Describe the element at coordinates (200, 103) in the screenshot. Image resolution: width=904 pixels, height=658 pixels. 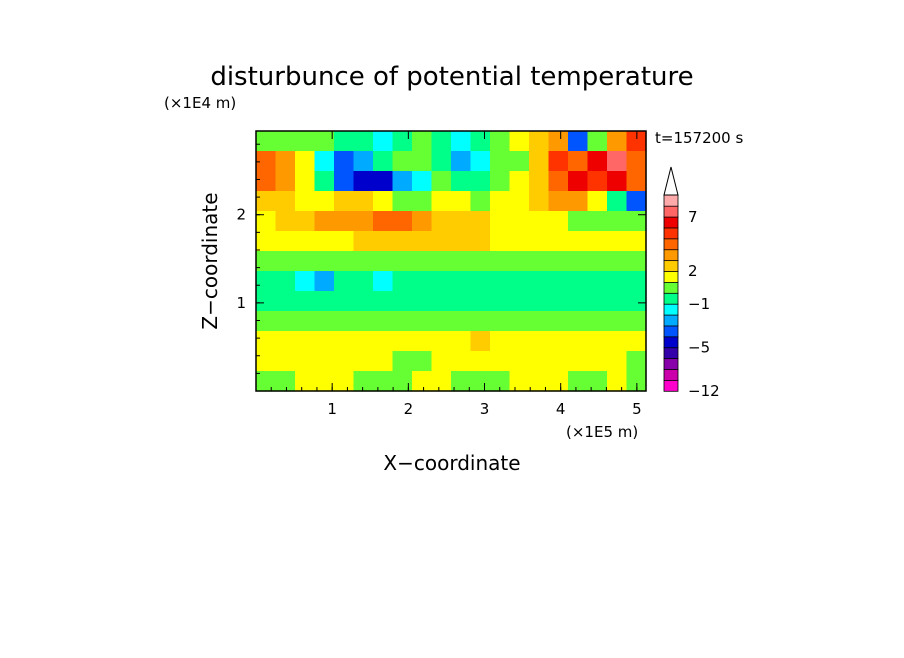
I see `y-axis-scale-note: (×1E4 m)` at that location.